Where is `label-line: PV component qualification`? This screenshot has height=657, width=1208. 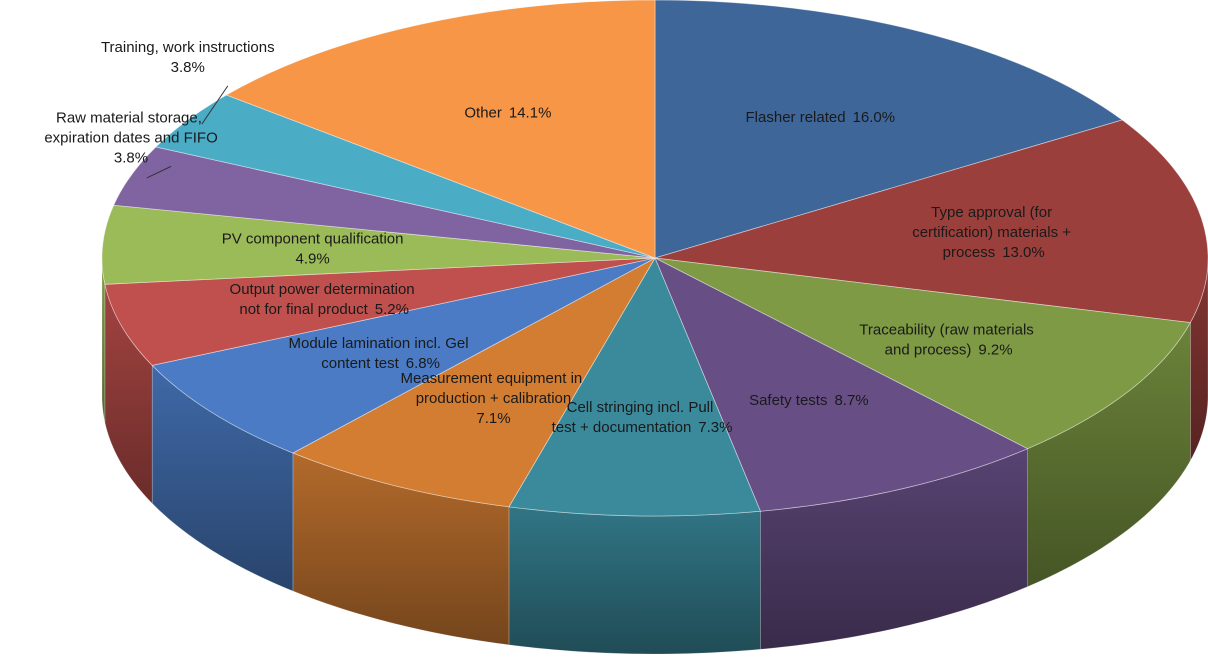 label-line: PV component qualification is located at coordinates (313, 239).